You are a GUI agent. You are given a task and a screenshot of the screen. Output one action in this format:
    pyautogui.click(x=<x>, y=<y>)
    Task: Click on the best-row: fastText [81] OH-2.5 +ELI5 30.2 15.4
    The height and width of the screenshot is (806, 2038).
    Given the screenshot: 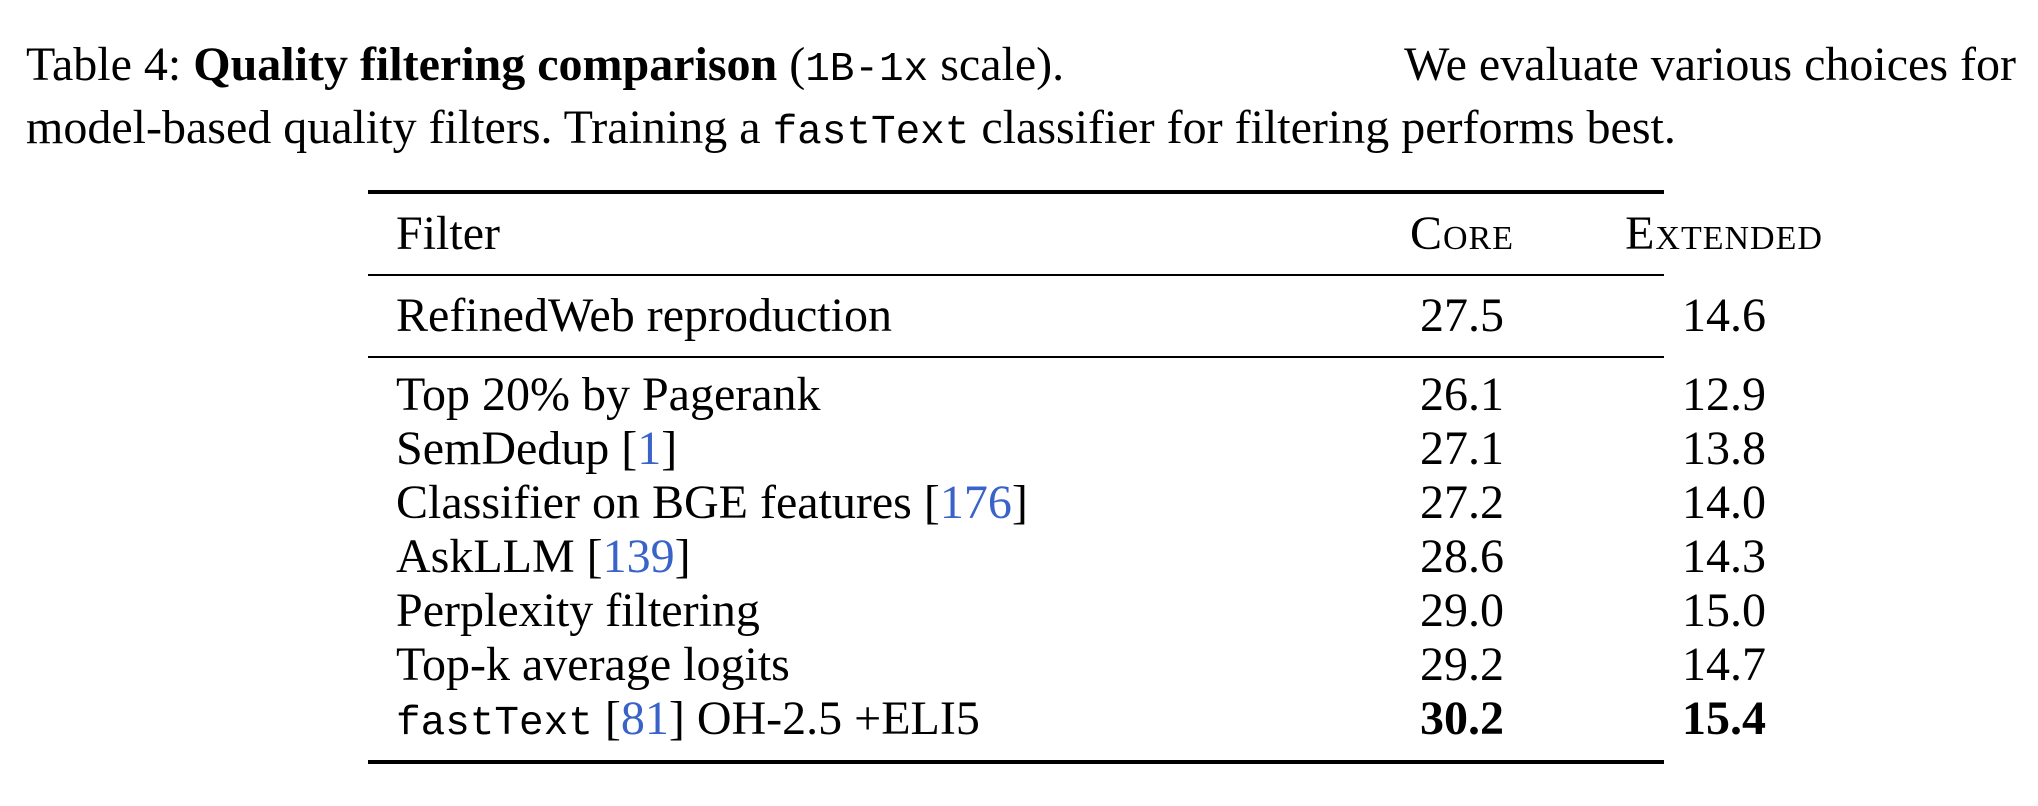 What is the action you would take?
    pyautogui.click(x=1067, y=719)
    